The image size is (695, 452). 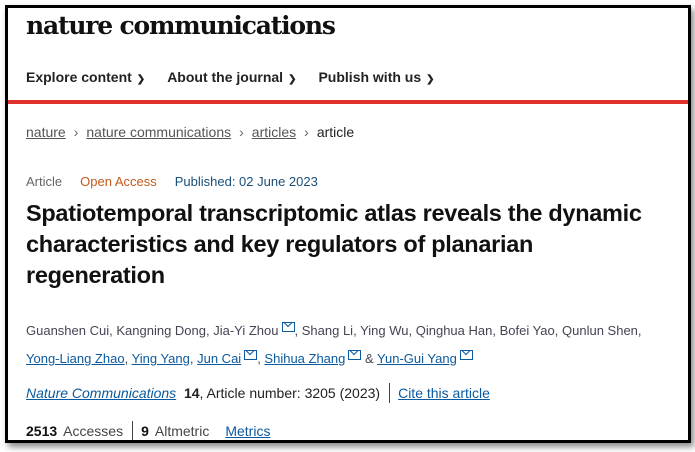 I want to click on breadcrumb-articles: articles, so click(x=274, y=132).